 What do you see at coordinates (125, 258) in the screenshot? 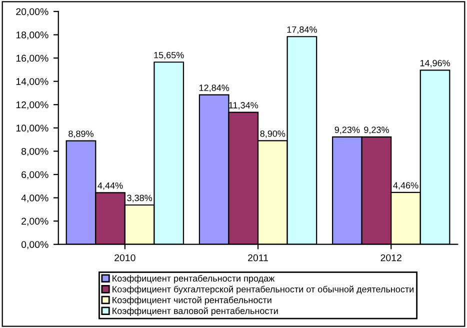
I see `x-tick-label: 2010` at bounding box center [125, 258].